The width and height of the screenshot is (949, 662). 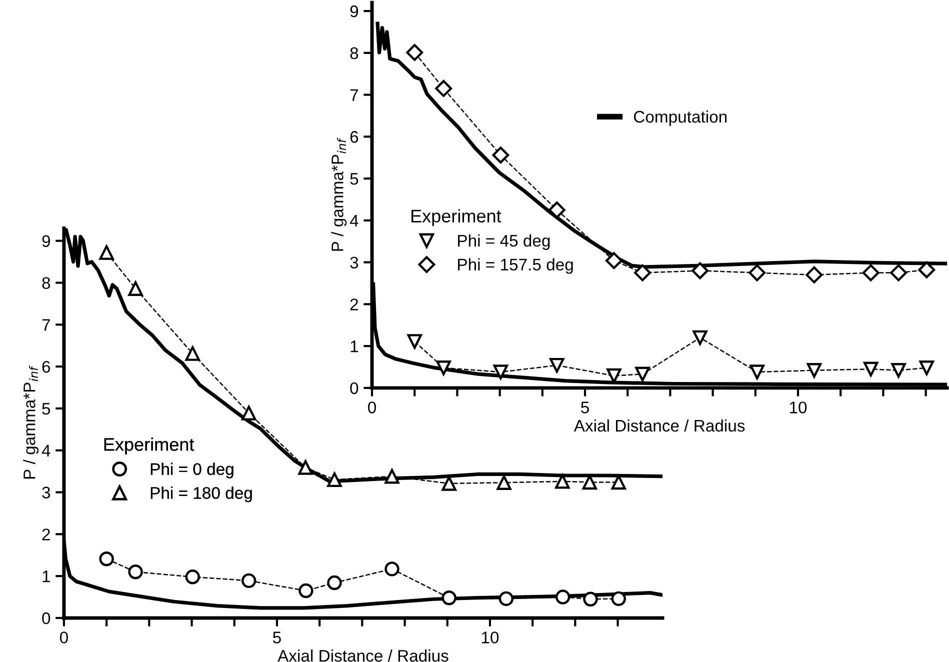 I want to click on legend-label: Phi = 0 deg, so click(x=192, y=470).